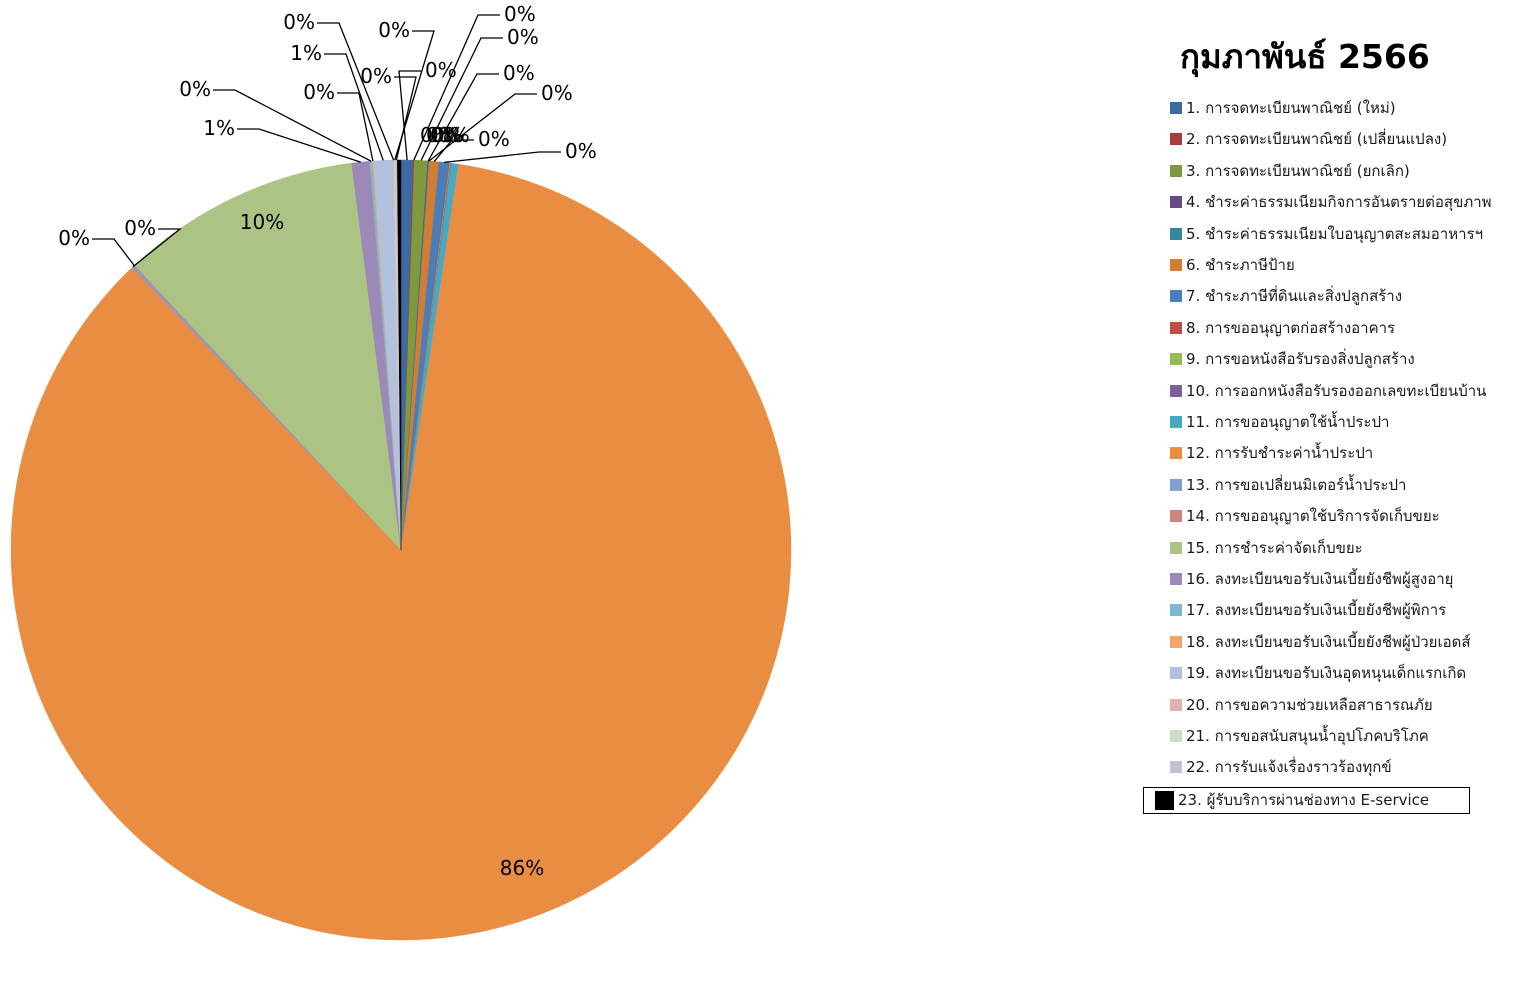  What do you see at coordinates (1336, 390) in the screenshot?
I see `legend-label-10: 10. การออกหนังสือรับรองออกเลขทะเบียนบ้าน` at bounding box center [1336, 390].